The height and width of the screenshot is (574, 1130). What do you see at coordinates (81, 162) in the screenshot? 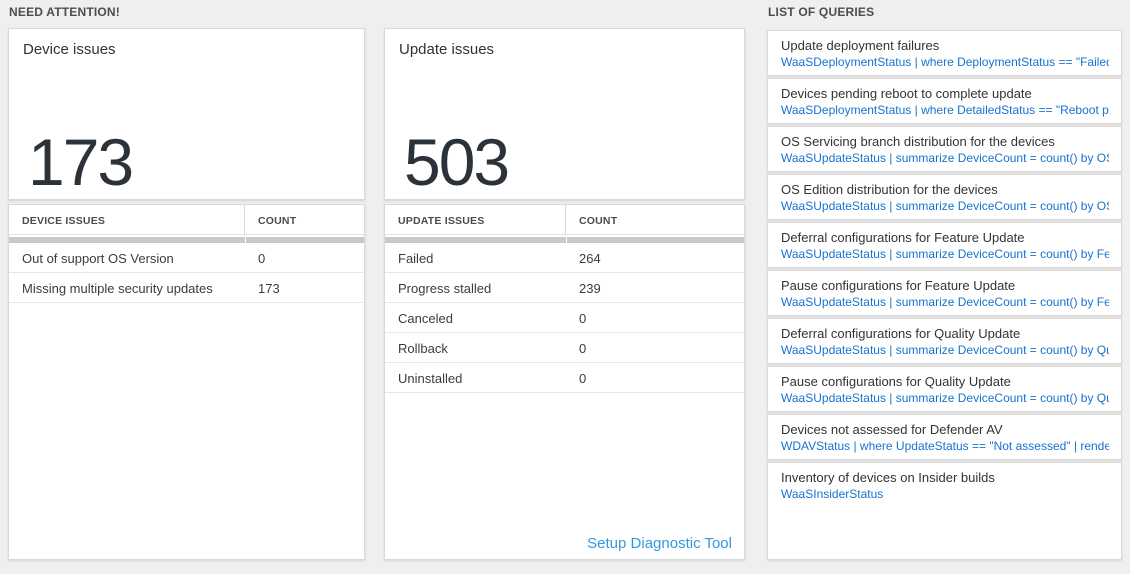
I see `device-issues-total: 173` at bounding box center [81, 162].